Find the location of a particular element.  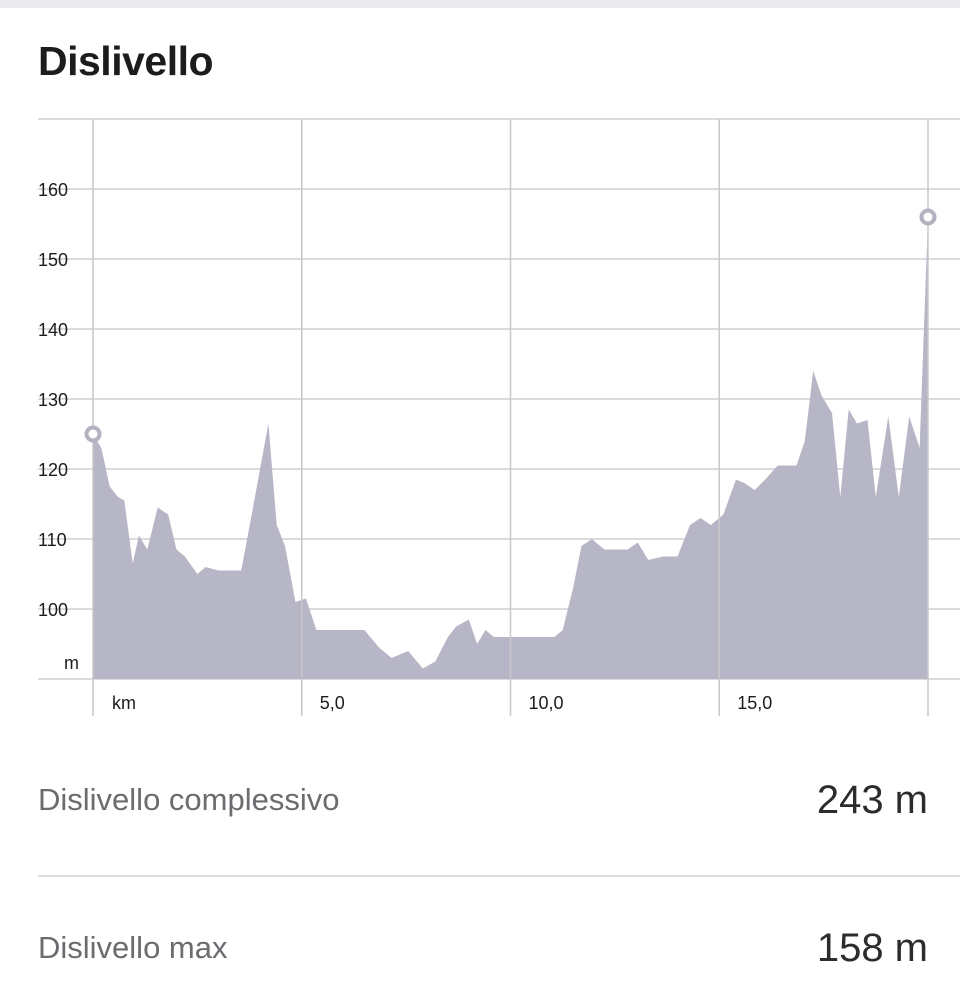

x-axis-ticks: 5,0 10,0 15,0 is located at coordinates (546, 703).